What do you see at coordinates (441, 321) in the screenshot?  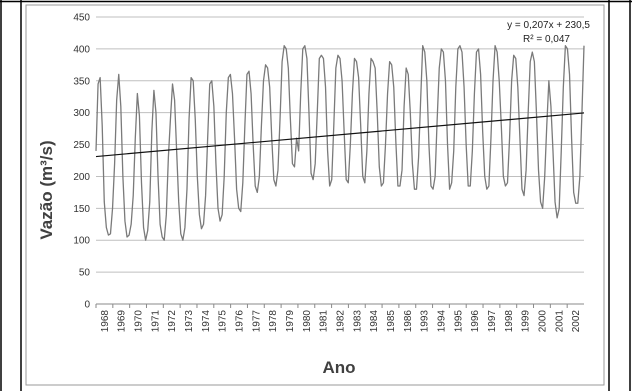 I see `x-tick-label: 1994` at bounding box center [441, 321].